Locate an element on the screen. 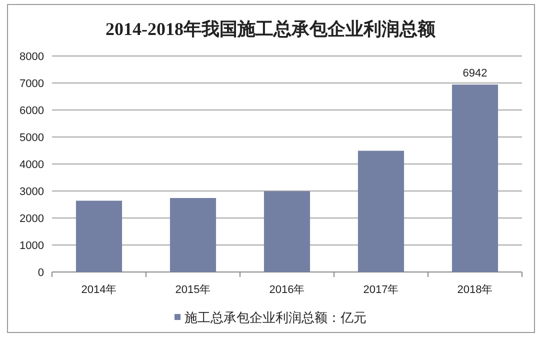 This screenshot has height=341, width=541. y-tick-label: 5000 is located at coordinates (32, 138).